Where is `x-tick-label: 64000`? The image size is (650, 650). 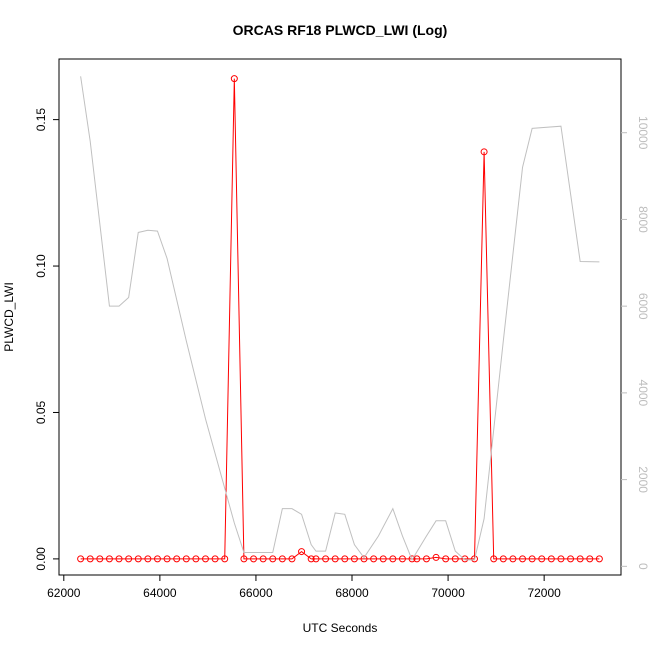
x-tick-label: 64000 is located at coordinates (160, 593).